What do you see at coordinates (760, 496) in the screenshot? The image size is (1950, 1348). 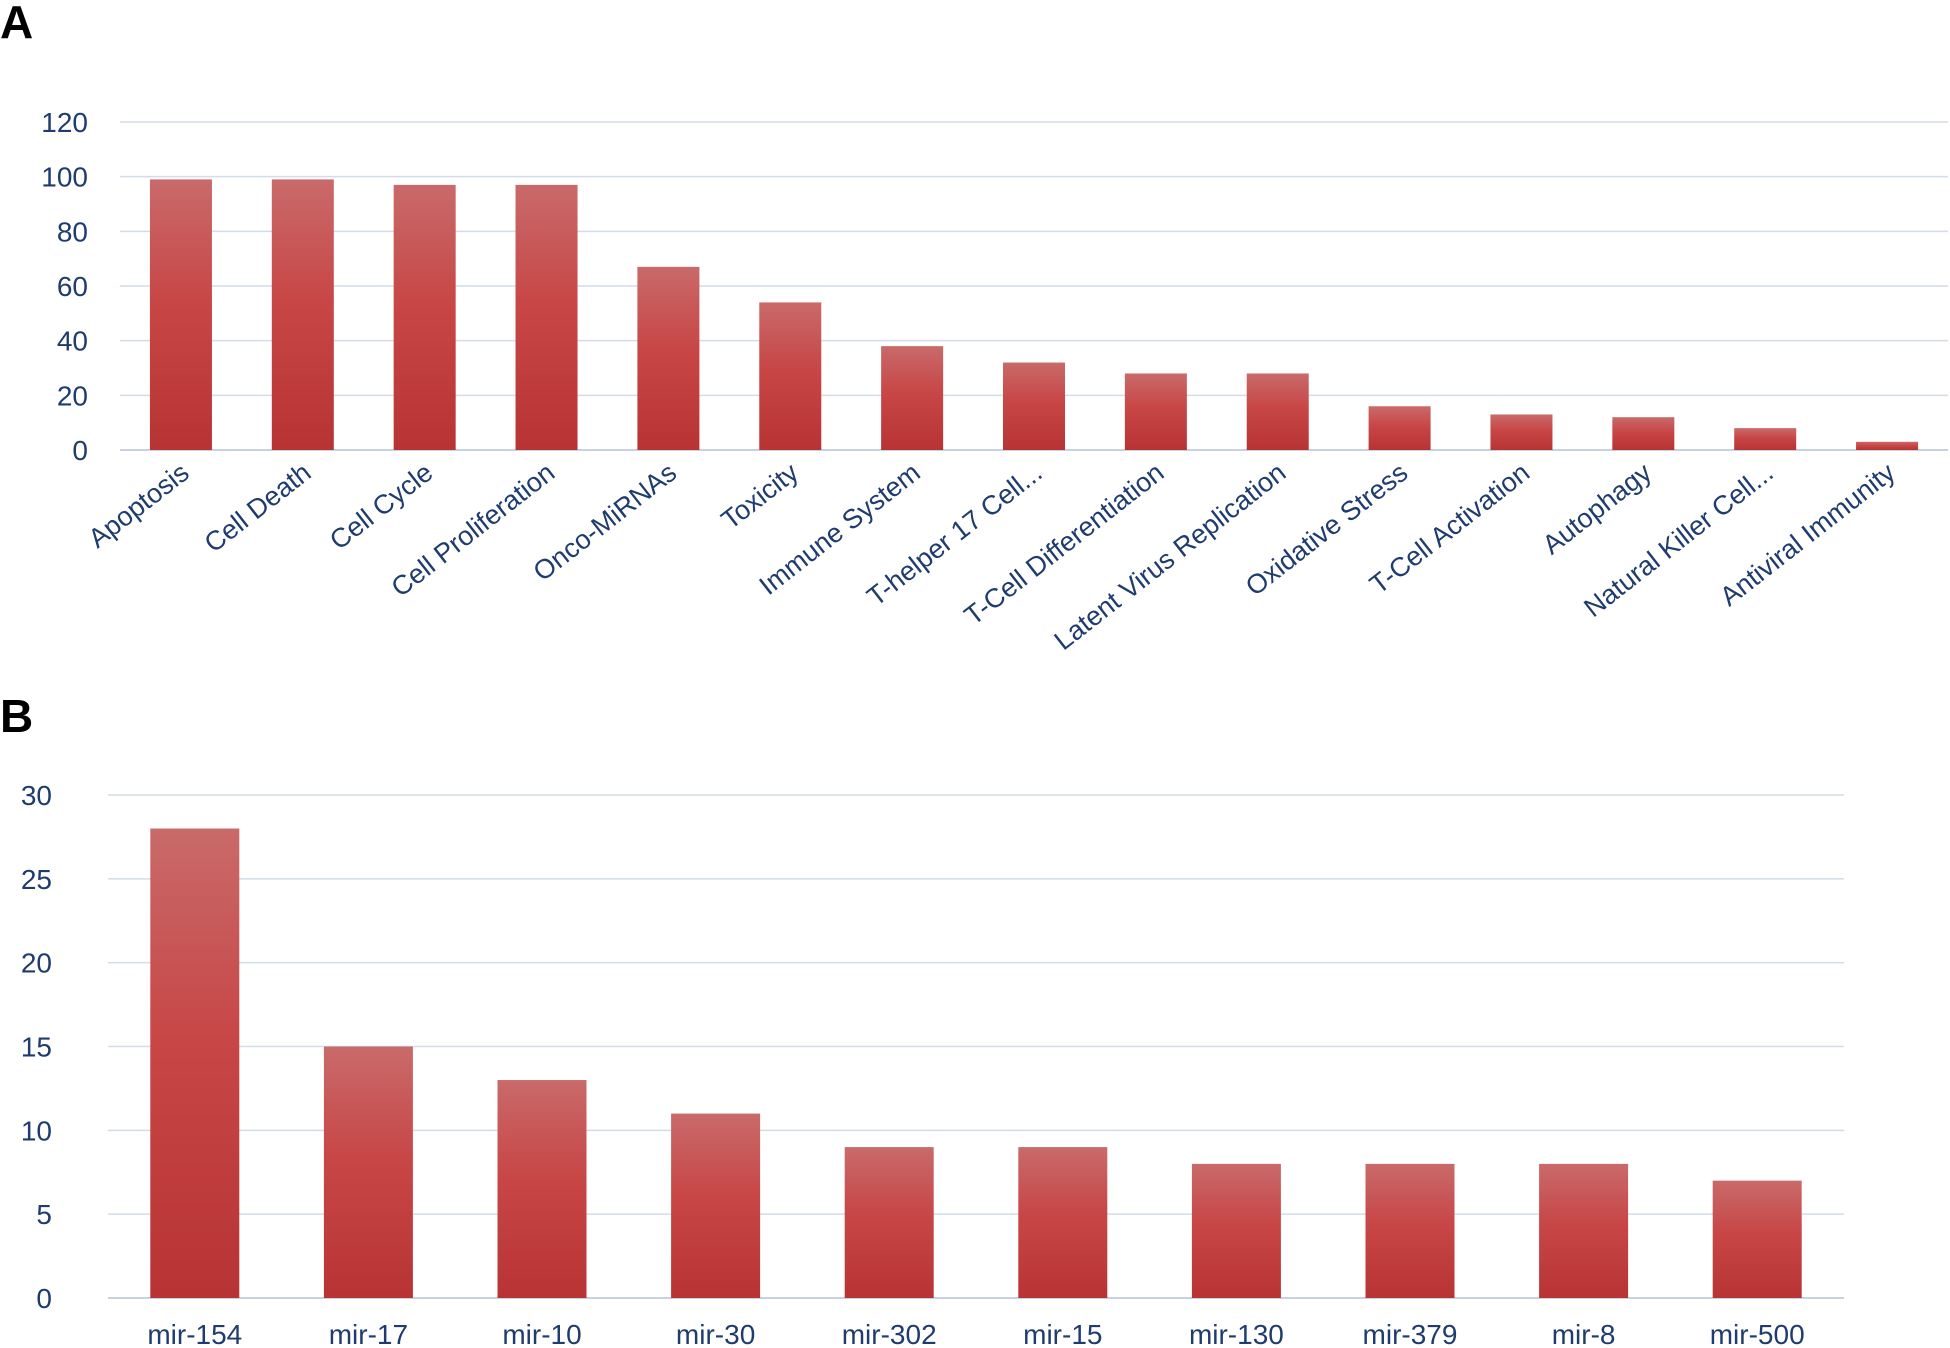 I see `category-label-a-6: Toxicity` at bounding box center [760, 496].